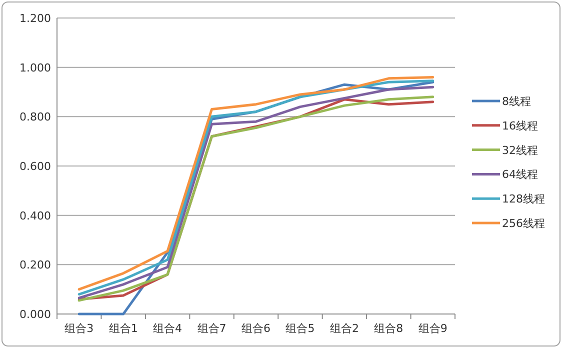 Image resolution: width=564 pixels, height=349 pixels. What do you see at coordinates (35, 18) in the screenshot?
I see `y-tick-label: 1.200` at bounding box center [35, 18].